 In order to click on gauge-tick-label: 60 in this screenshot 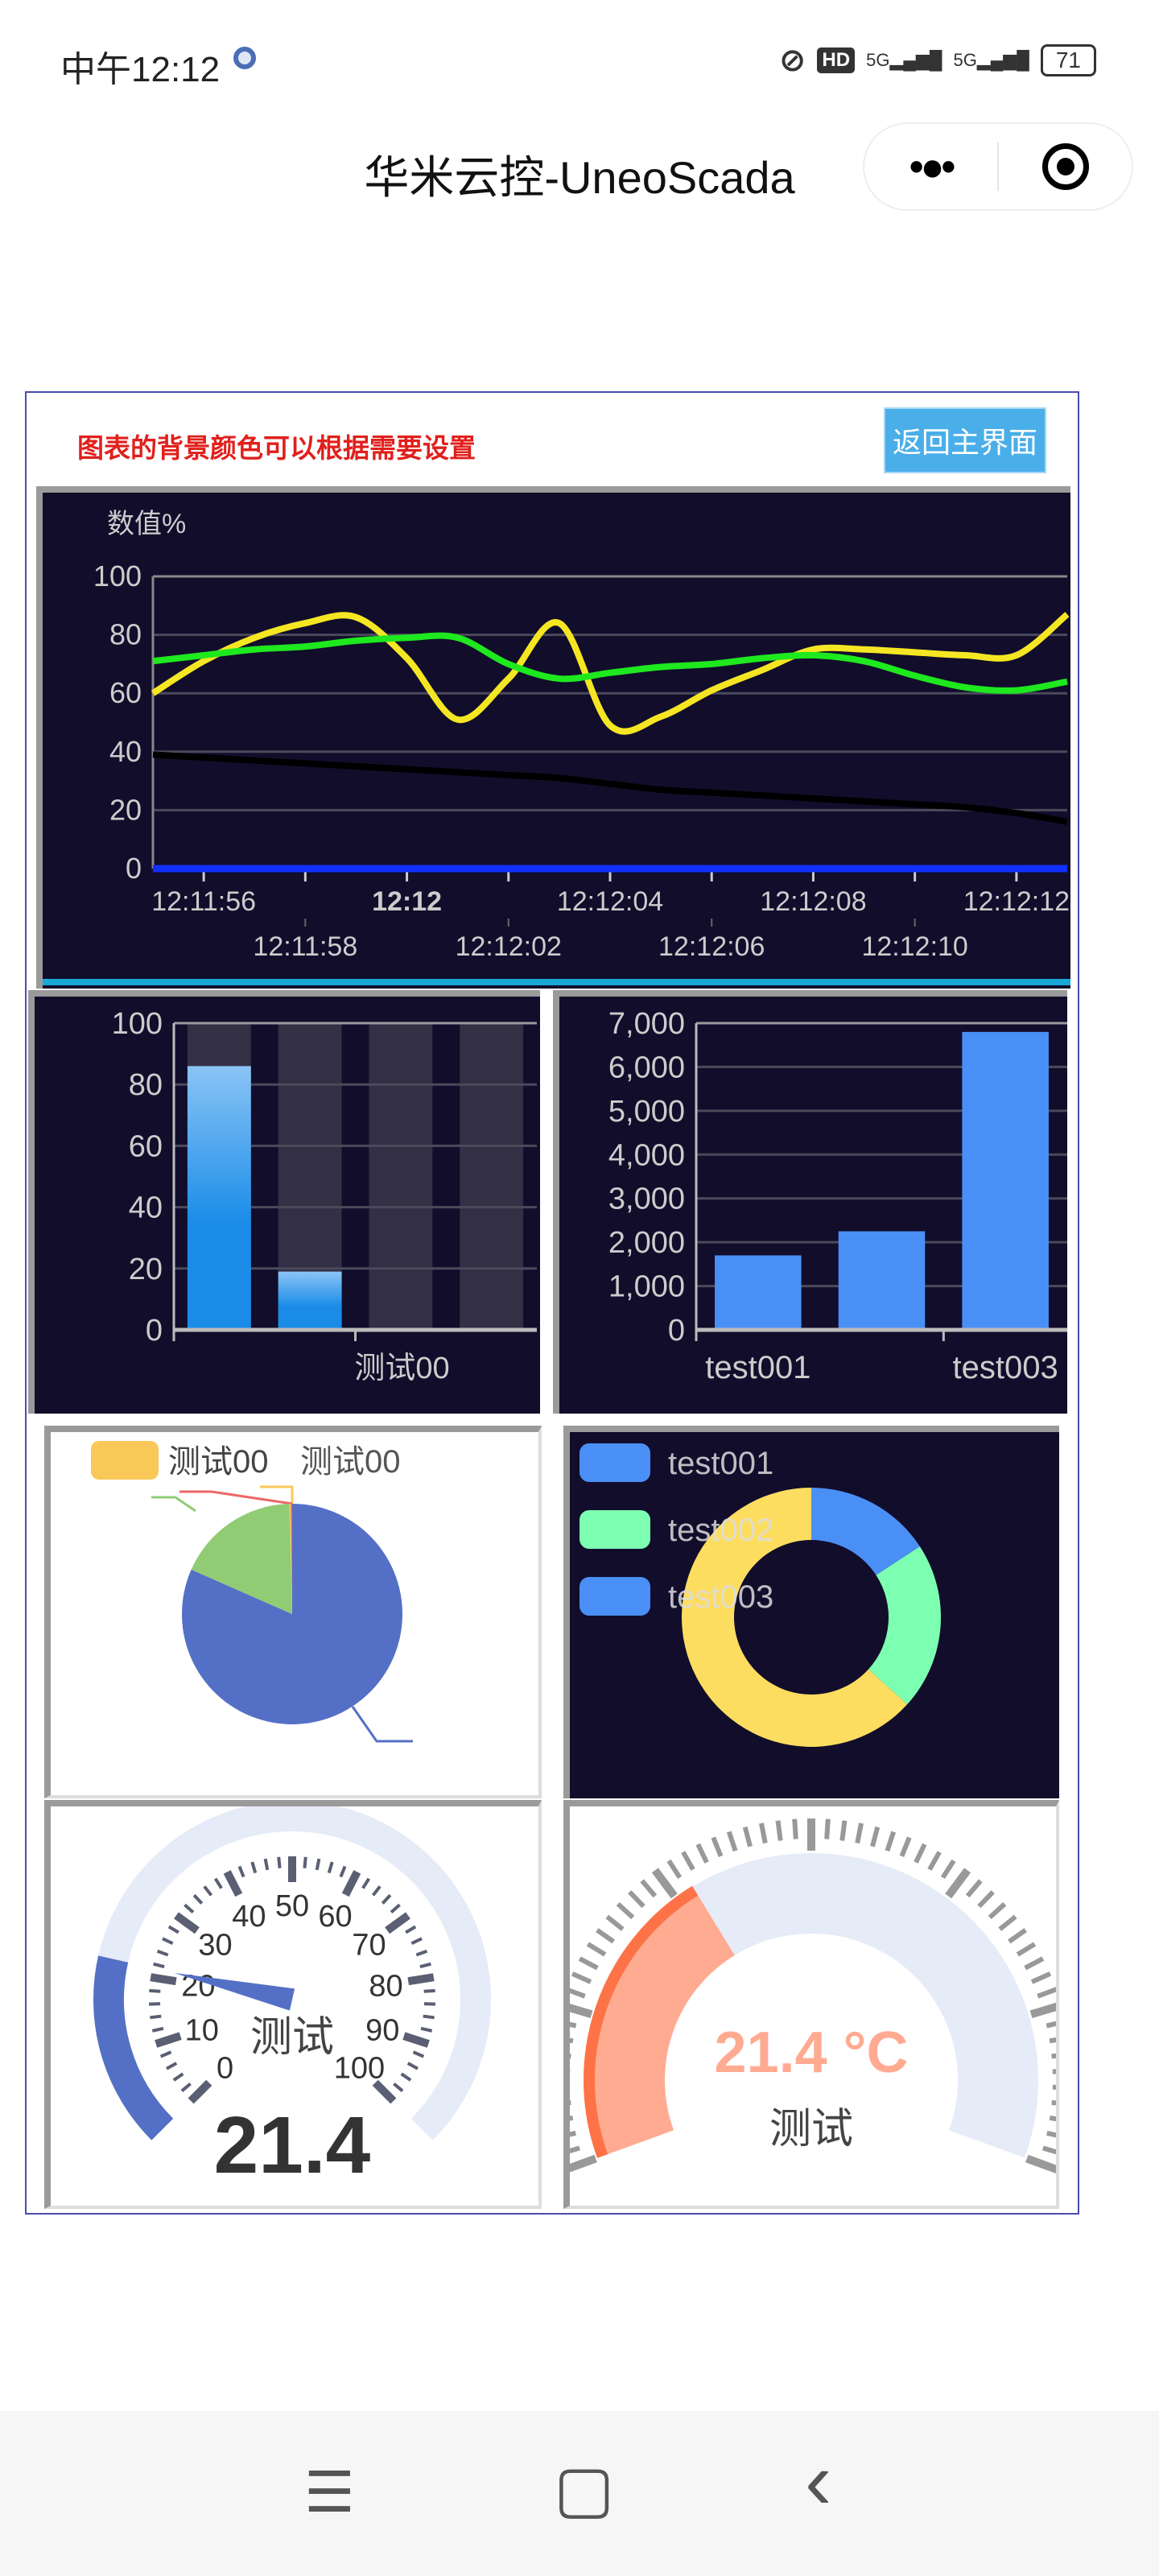, I will do `click(335, 1917)`.